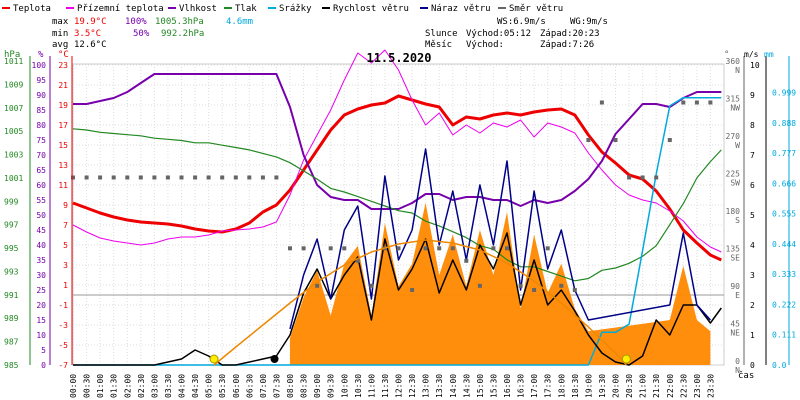 This screenshot has width=800, height=400. I want to click on x-tick-label: 23:00, so click(697, 386).